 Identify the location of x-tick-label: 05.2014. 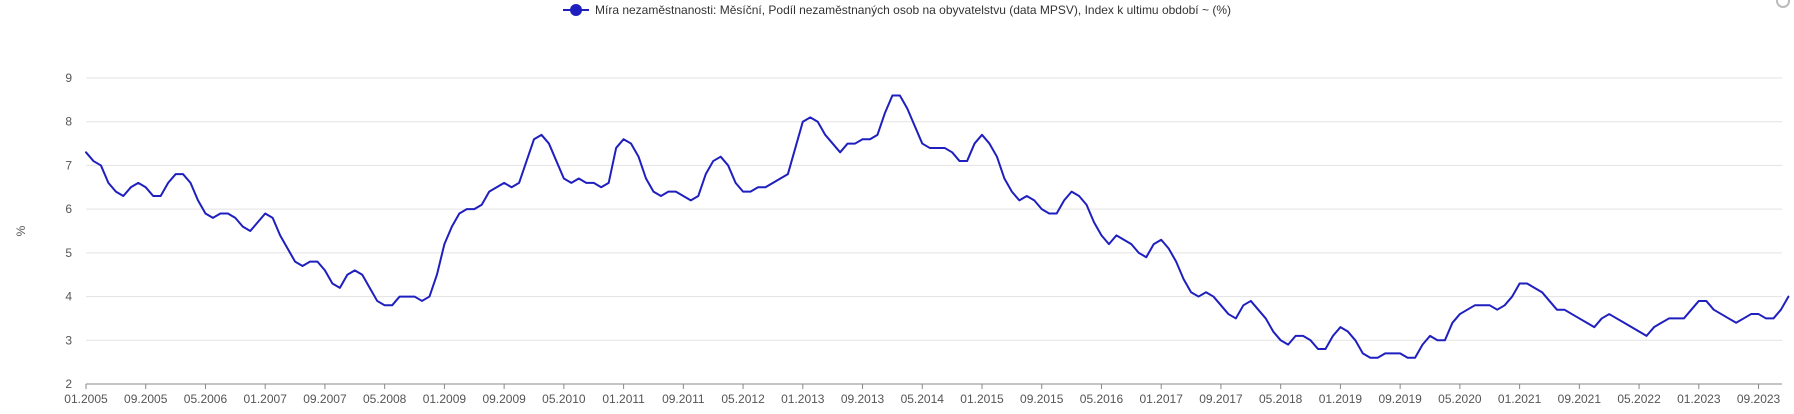
(923, 399).